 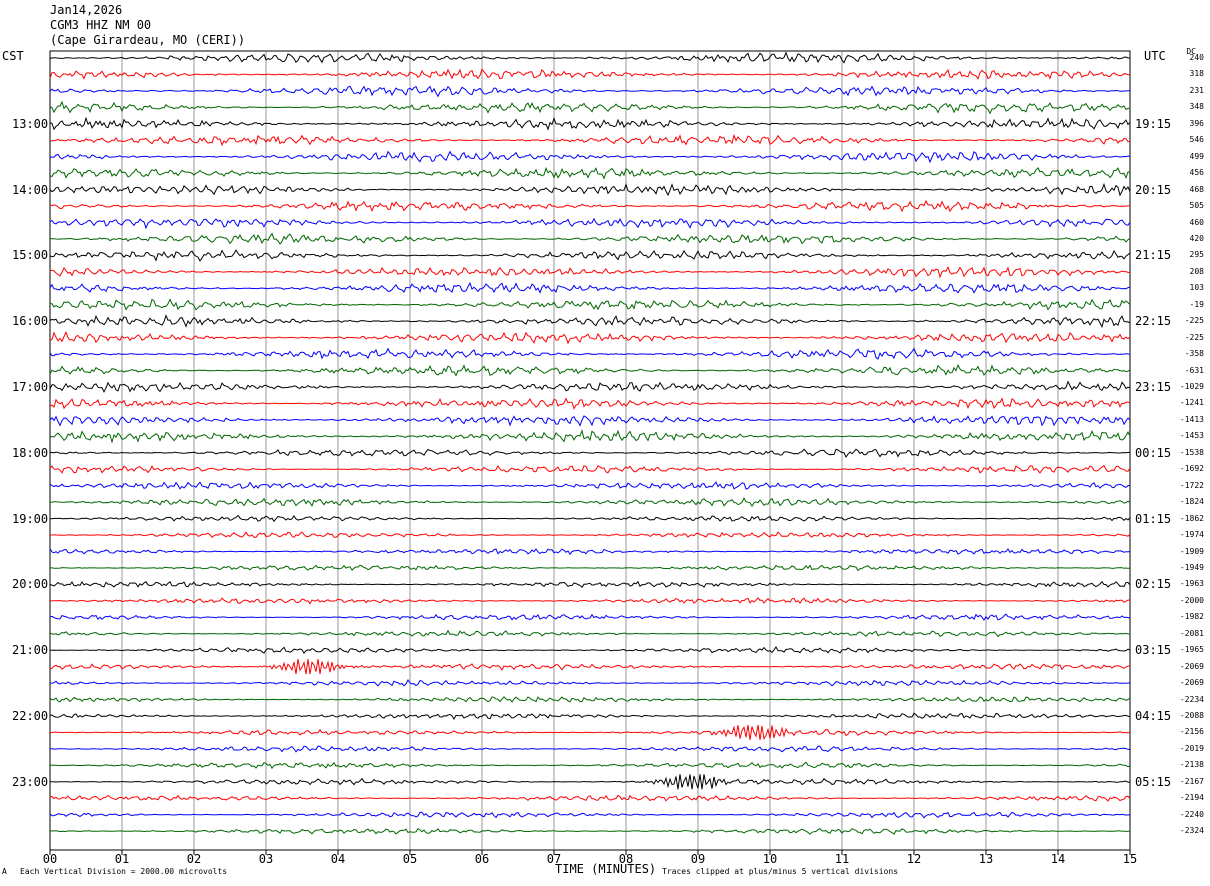 What do you see at coordinates (30, 123) in the screenshot?
I see `cst-hour-label: 13:00` at bounding box center [30, 123].